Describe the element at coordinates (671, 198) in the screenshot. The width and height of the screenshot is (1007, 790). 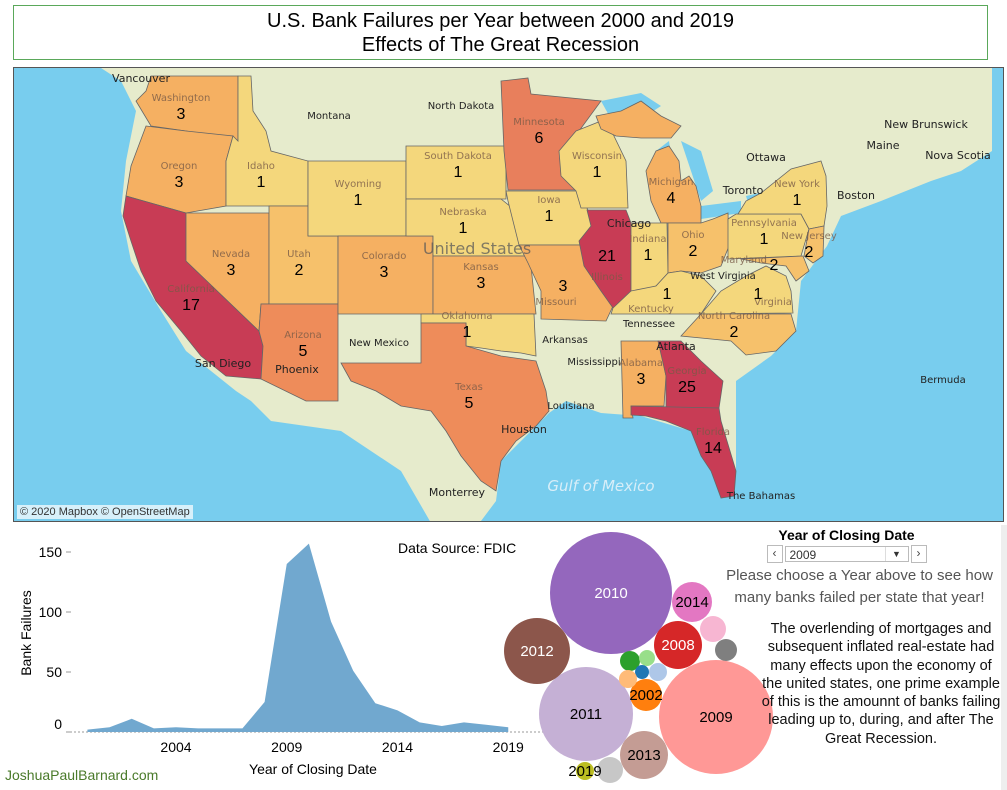
I see `state-count-label: 4` at that location.